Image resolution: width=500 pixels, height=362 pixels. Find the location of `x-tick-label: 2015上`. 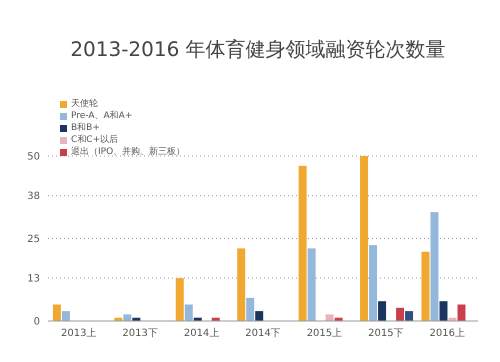

x-tick-label: 2015上 is located at coordinates (324, 333).